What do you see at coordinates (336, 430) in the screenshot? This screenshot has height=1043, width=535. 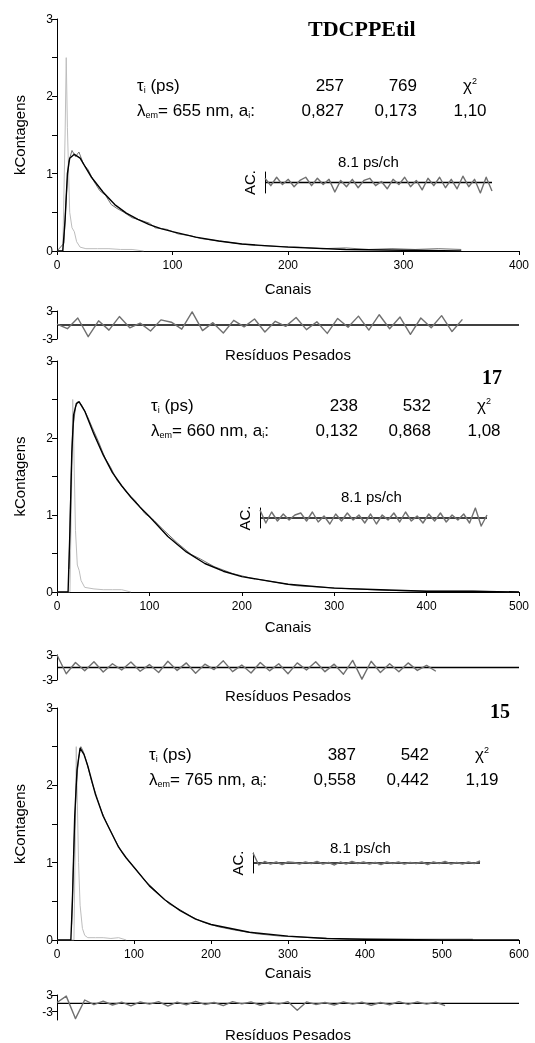 I see `annotation: 0,132` at bounding box center [336, 430].